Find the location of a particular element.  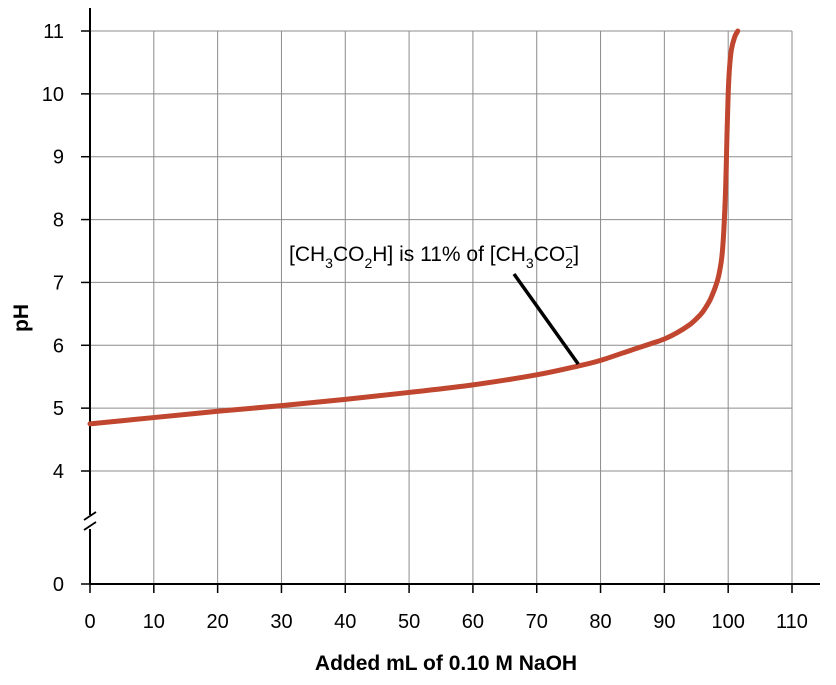

annotation-leader-line is located at coordinates (546, 319).